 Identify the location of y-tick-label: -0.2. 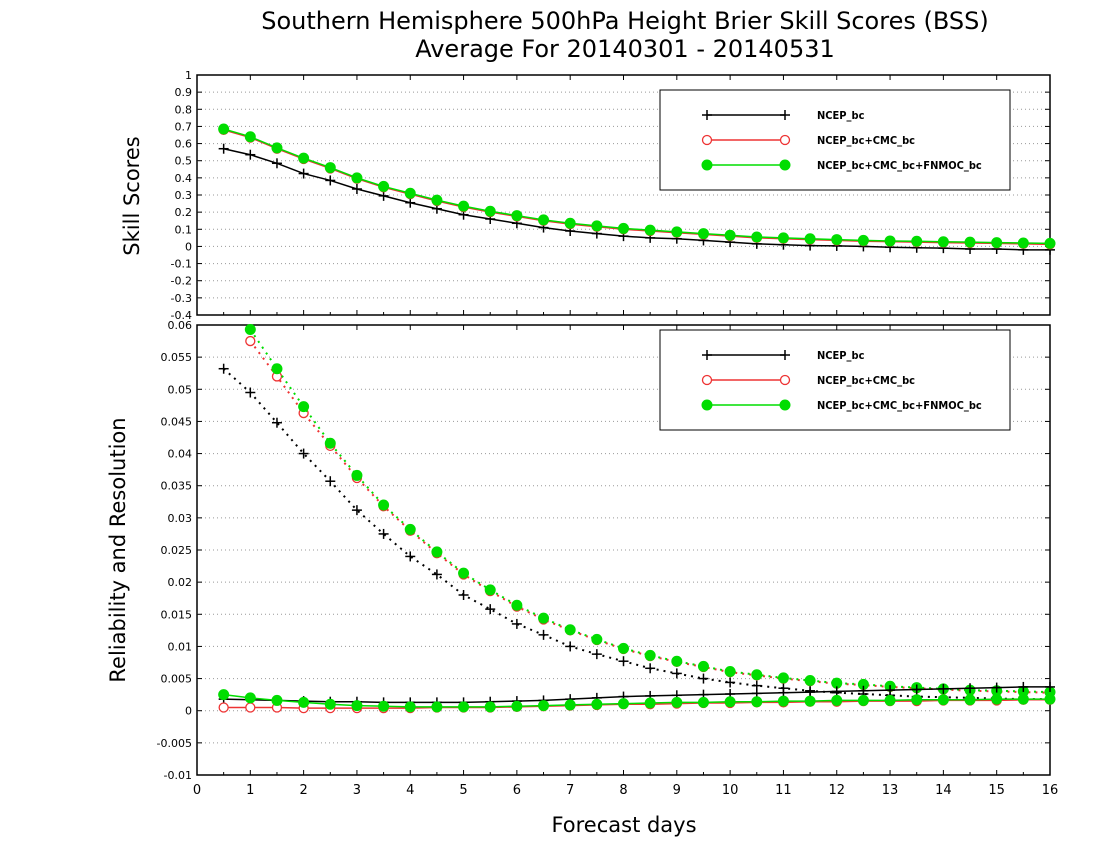
(181, 281).